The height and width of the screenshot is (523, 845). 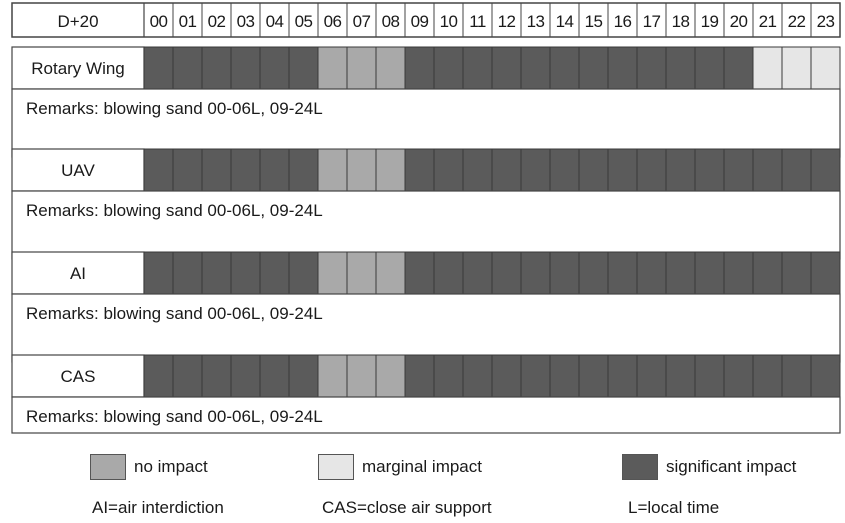 I want to click on hour-label: 20, so click(x=739, y=21).